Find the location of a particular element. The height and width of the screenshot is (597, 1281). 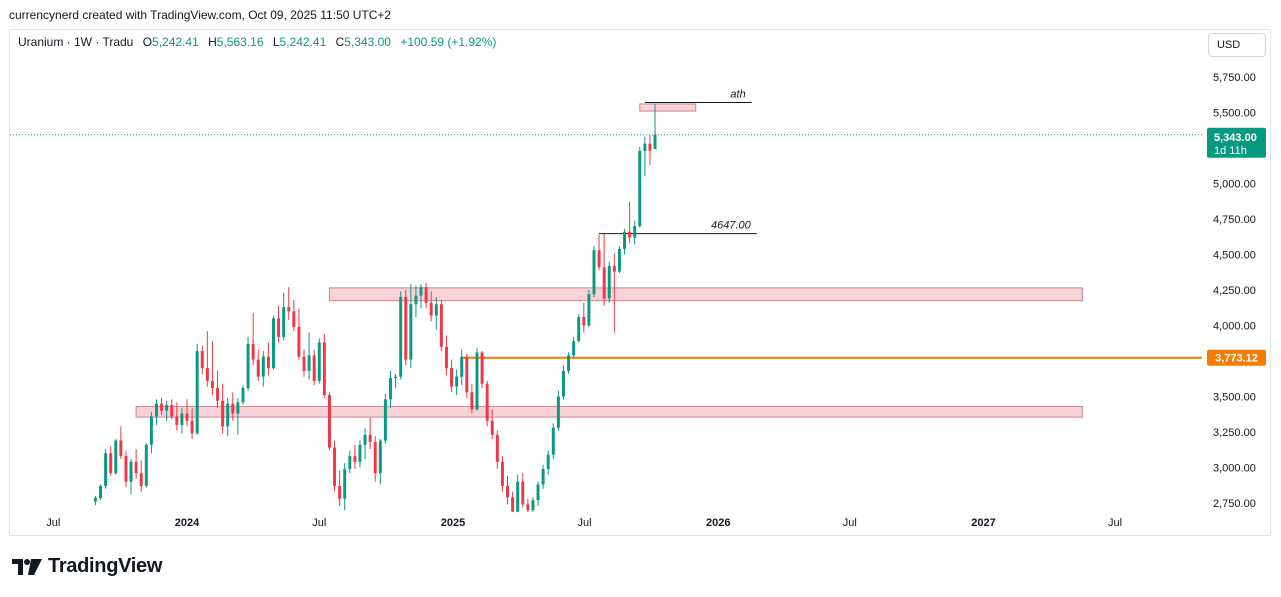

y-tick-label: 4,750.00 is located at coordinates (1234, 220).